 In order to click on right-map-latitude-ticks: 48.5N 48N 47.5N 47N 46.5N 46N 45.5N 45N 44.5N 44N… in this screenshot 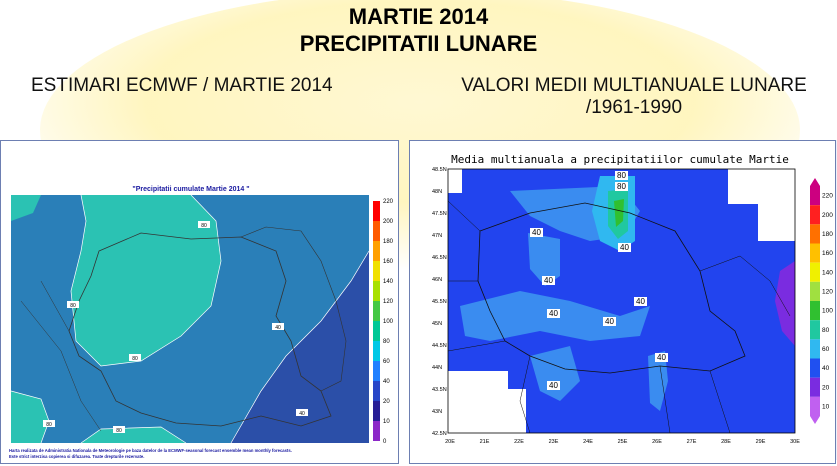, I will do `click(439, 302)`.